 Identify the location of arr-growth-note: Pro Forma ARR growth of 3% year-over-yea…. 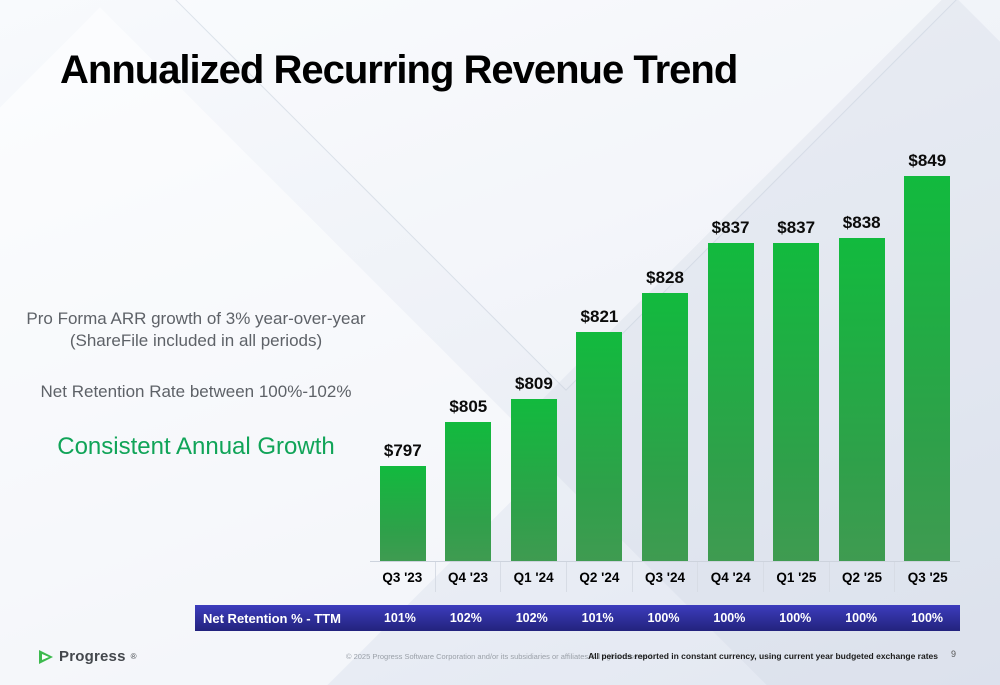
(196, 330).